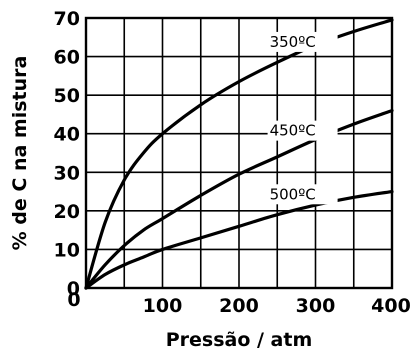 The width and height of the screenshot is (414, 354). What do you see at coordinates (293, 118) in the screenshot?
I see `series-labels: 350ºC 450ºC 500ºC` at bounding box center [293, 118].